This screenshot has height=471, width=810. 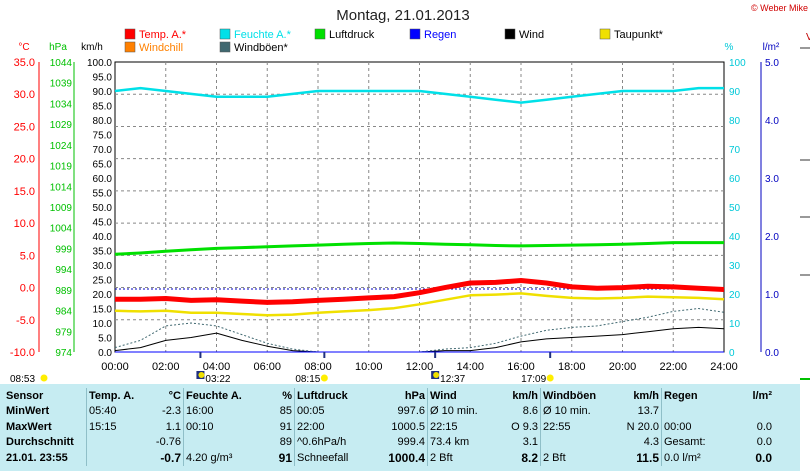 I want to click on stats-cell: -0.7, so click(x=170, y=457).